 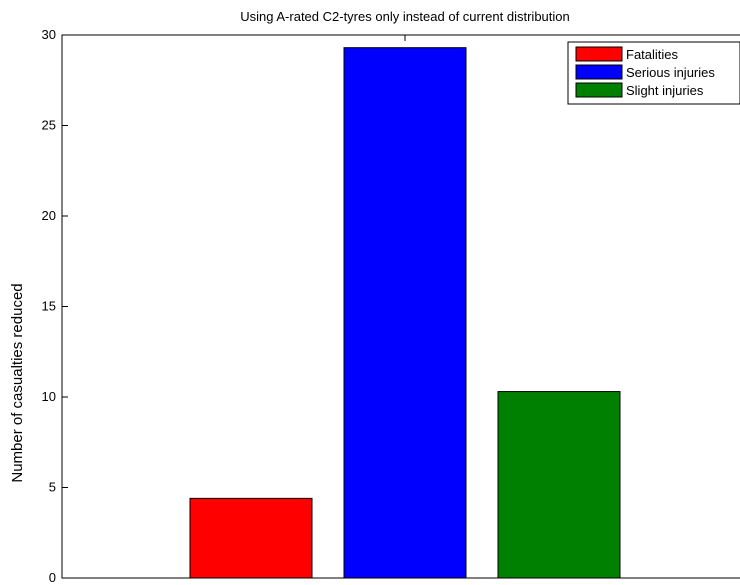 What do you see at coordinates (49, 34) in the screenshot?
I see `y-tick-label: 30` at bounding box center [49, 34].